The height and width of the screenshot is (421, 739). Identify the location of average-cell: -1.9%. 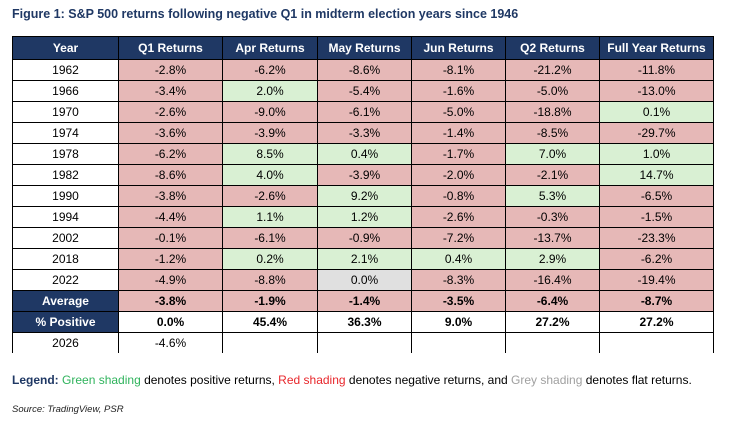
(270, 301).